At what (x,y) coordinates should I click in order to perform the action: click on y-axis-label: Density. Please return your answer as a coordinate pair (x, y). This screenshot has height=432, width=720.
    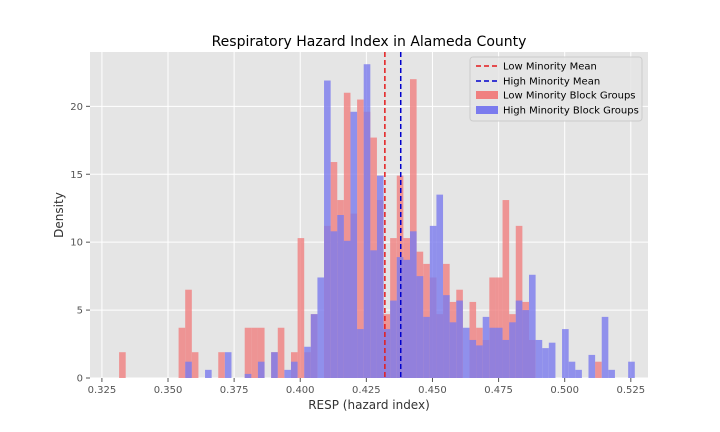
    Looking at the image, I should click on (59, 215).